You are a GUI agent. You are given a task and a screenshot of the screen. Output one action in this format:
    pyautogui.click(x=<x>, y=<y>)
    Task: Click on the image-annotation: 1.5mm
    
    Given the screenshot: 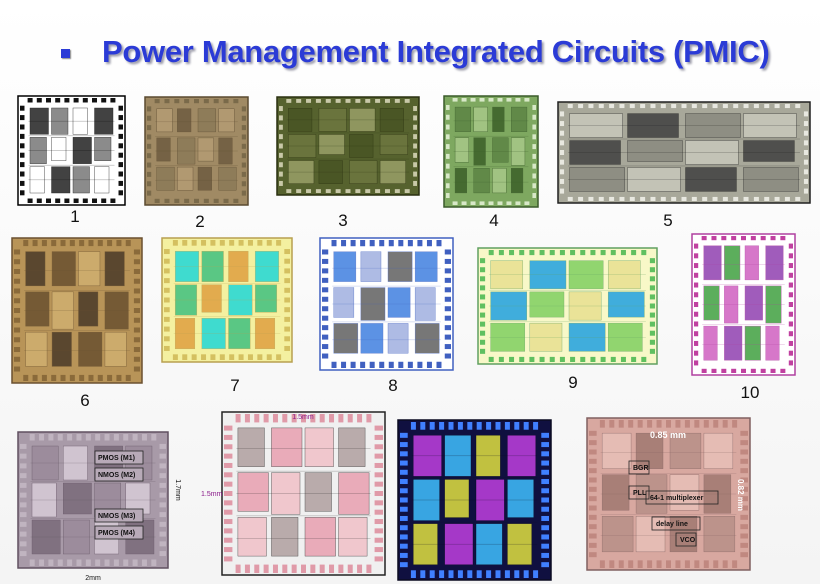 What is the action you would take?
    pyautogui.click(x=303, y=417)
    